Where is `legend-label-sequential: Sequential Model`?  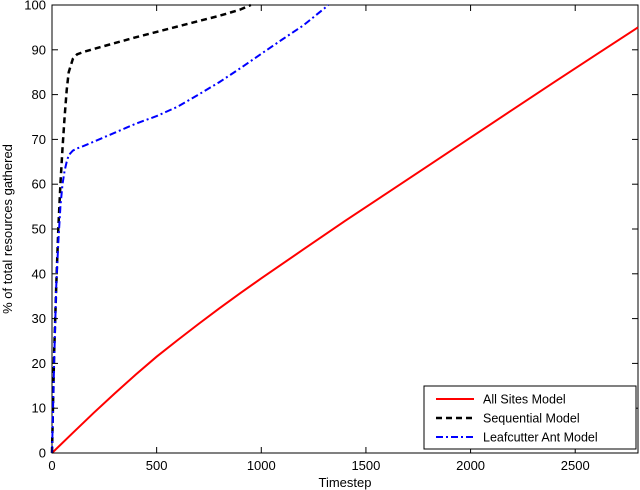
legend-label-sequential: Sequential Model is located at coordinates (531, 419).